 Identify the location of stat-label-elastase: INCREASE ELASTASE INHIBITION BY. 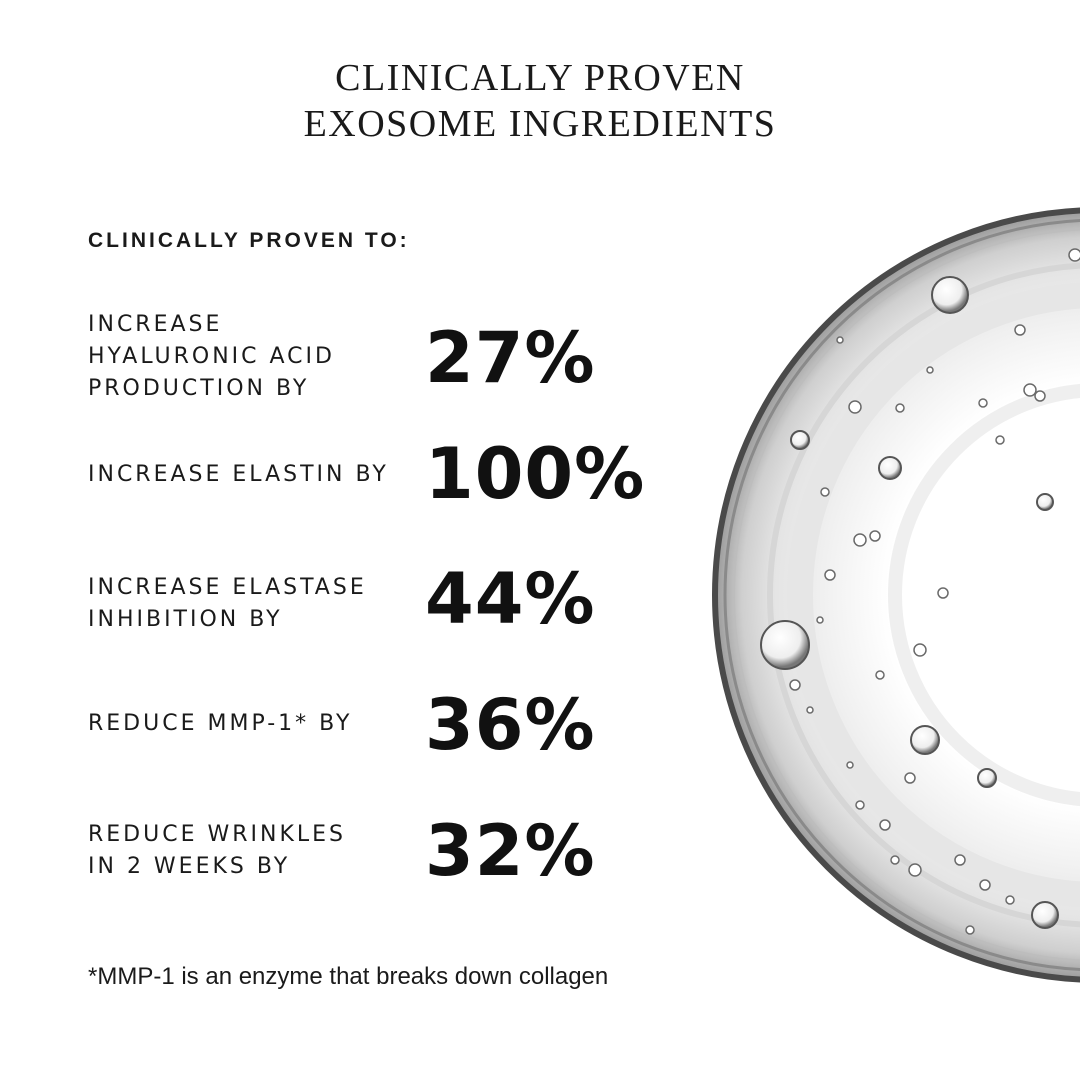
(227, 603).